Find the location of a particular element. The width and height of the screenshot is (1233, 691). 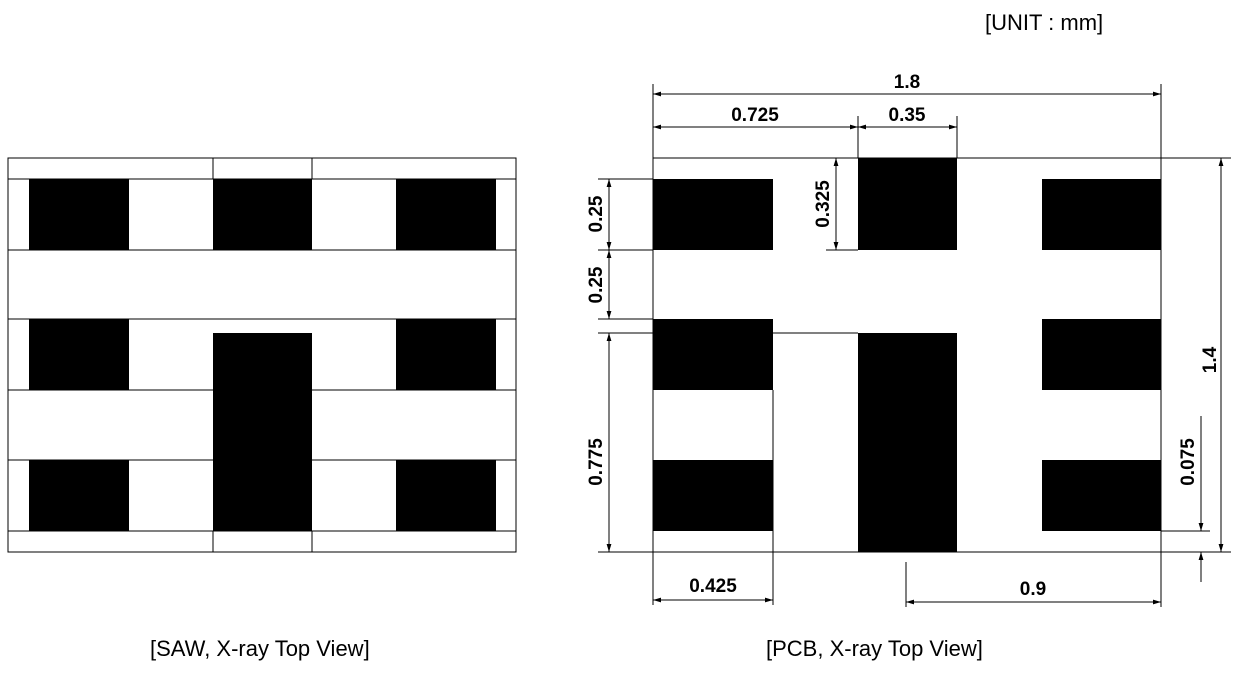

dim-label-0425: 0.425 is located at coordinates (713, 586).